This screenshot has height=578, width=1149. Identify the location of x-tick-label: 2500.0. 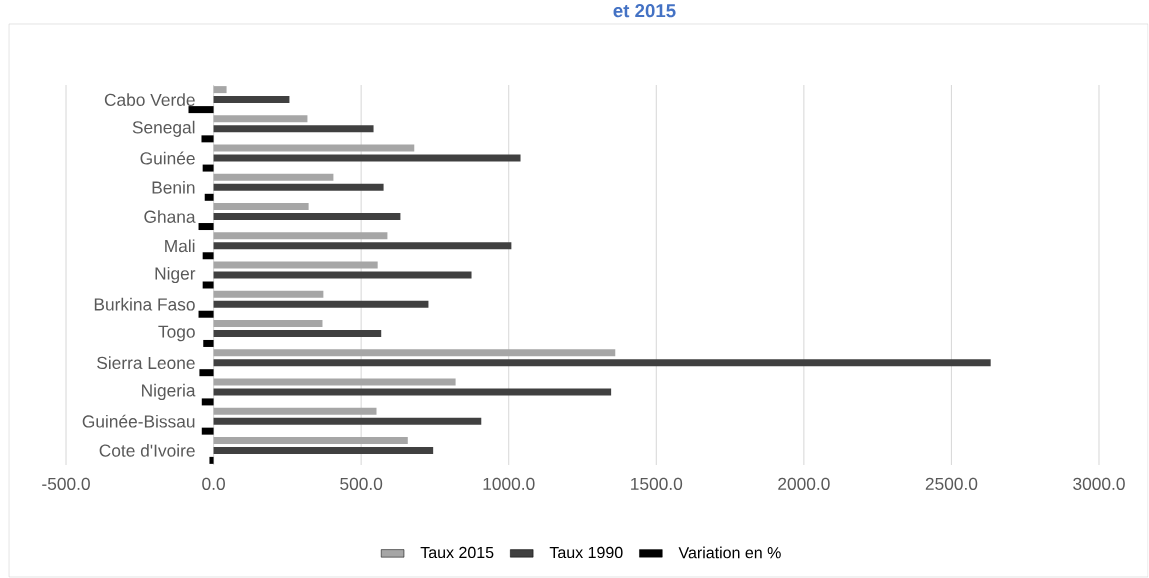
(951, 483).